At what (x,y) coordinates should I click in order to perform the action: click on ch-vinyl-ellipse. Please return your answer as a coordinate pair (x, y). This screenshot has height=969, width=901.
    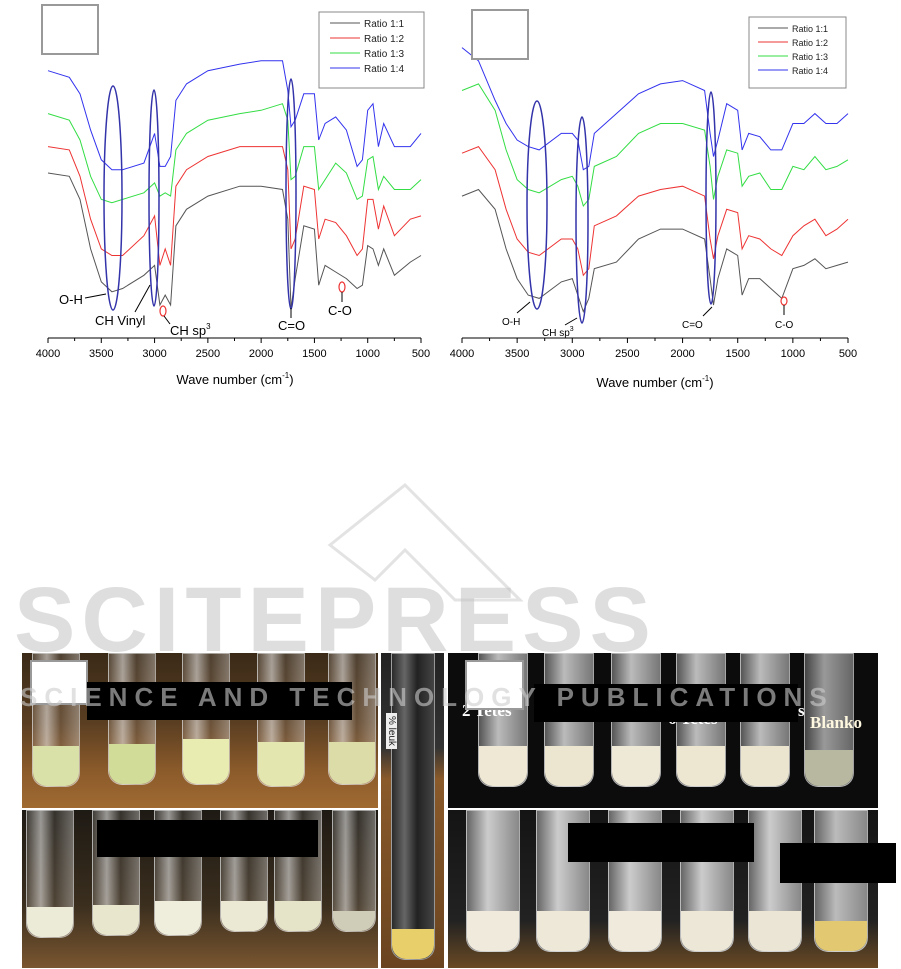
    Looking at the image, I should click on (154, 198).